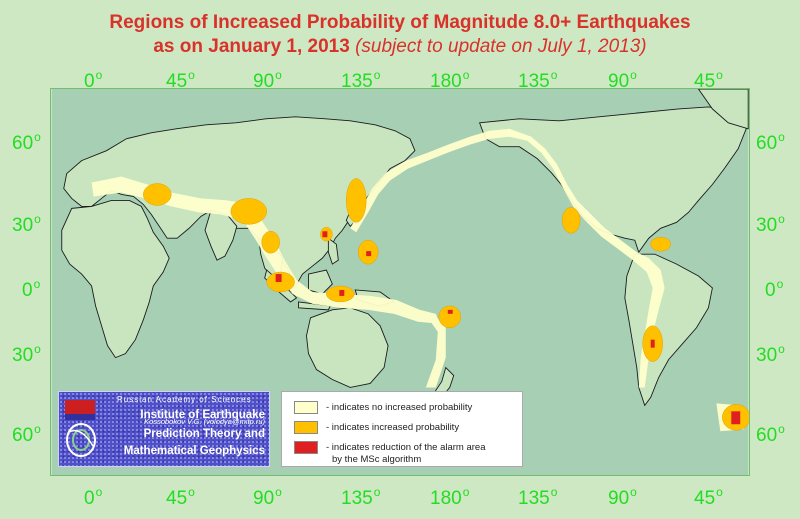 The image size is (800, 519). What do you see at coordinates (184, 399) in the screenshot?
I see `academy-name: Russian Academy of Sciences` at bounding box center [184, 399].